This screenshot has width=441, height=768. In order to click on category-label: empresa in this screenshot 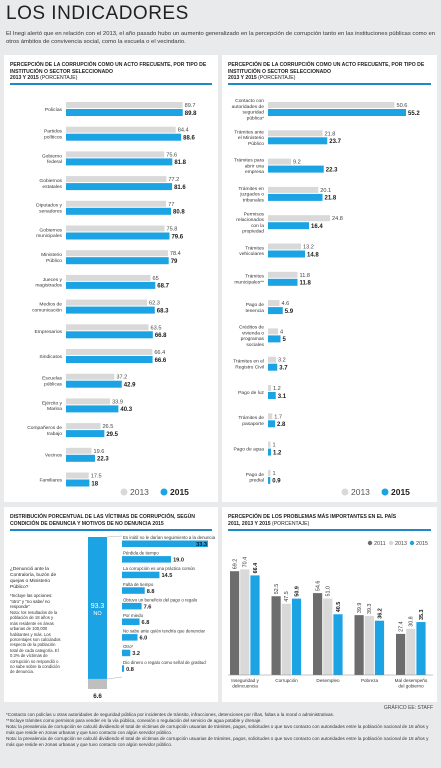, I will do `click(254, 172)`.